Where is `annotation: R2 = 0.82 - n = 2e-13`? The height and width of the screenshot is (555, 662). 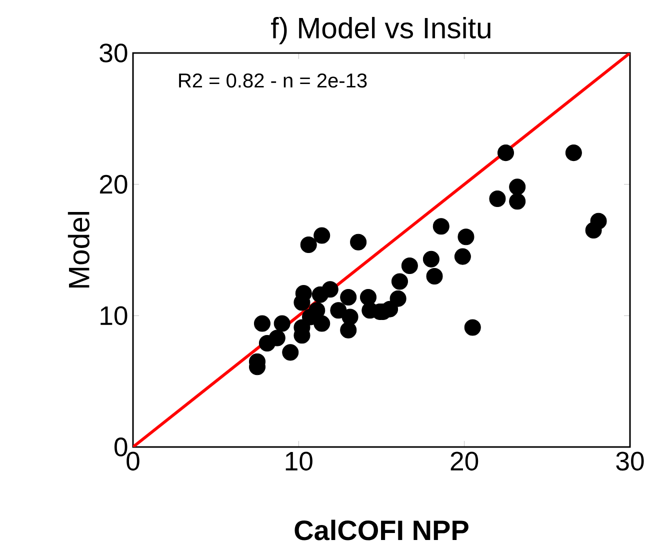
annotation: R2 = 0.82 - n = 2e-13 is located at coordinates (273, 80).